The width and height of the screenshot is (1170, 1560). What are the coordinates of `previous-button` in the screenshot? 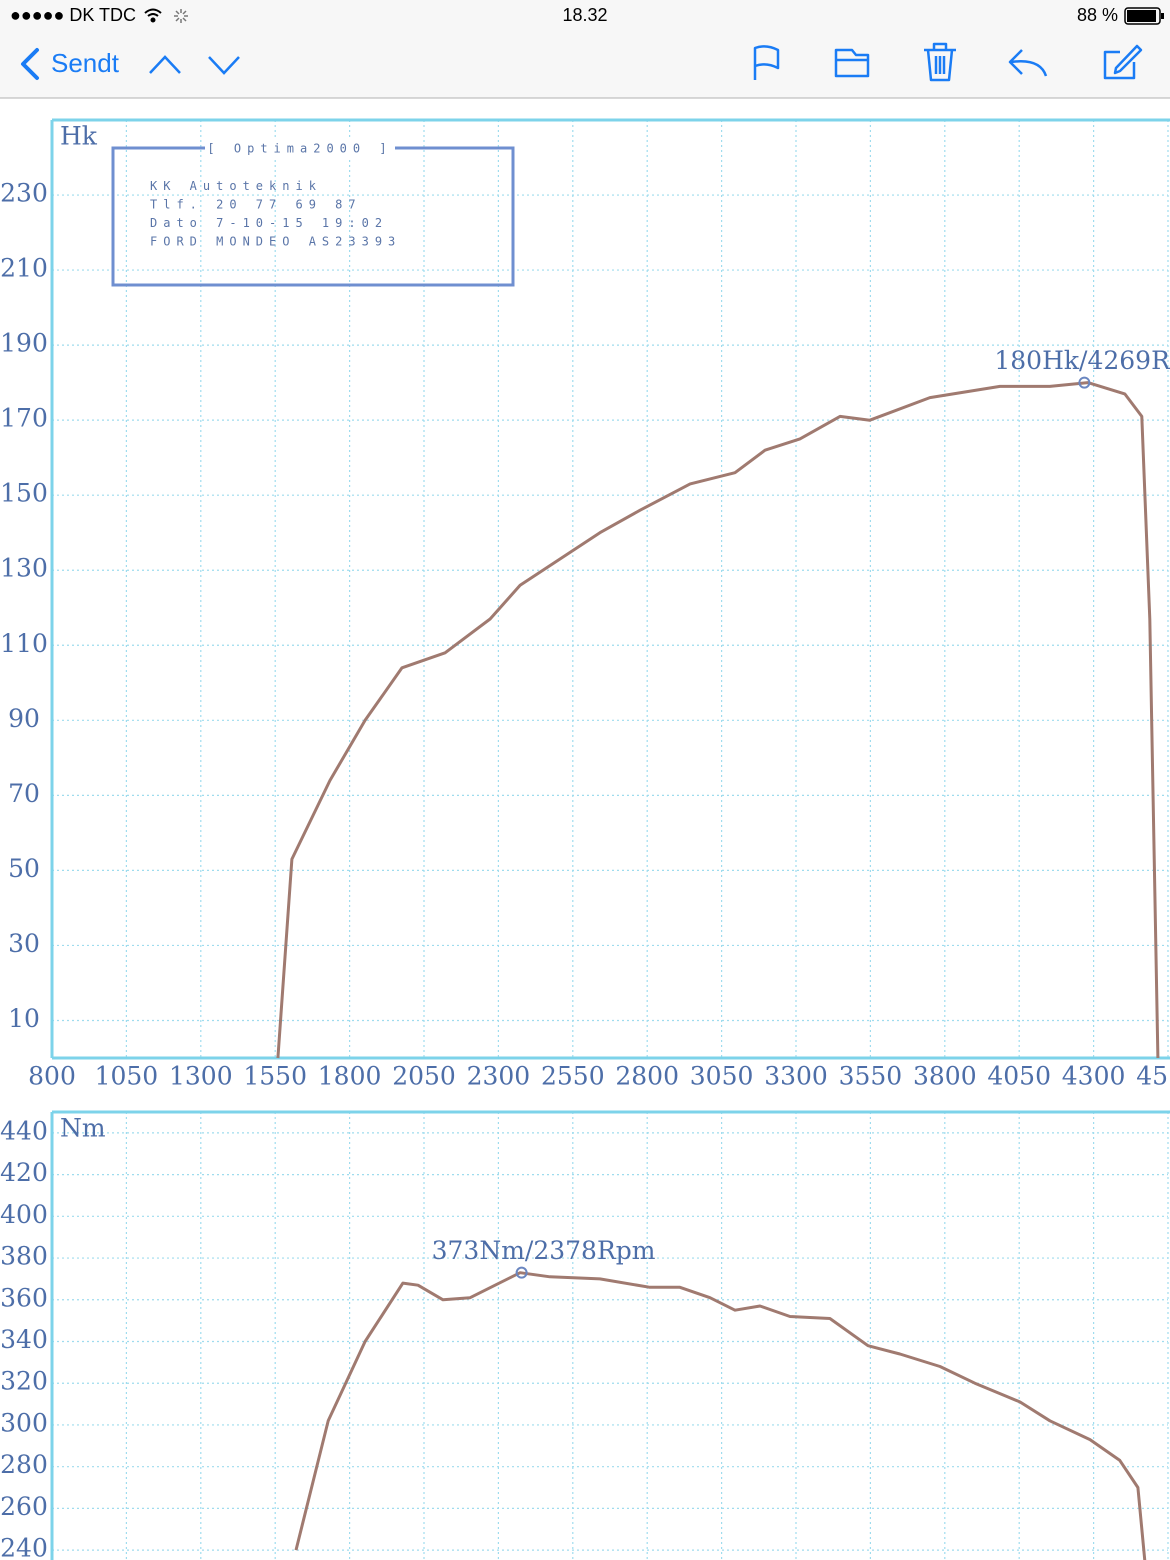 It's located at (165, 64).